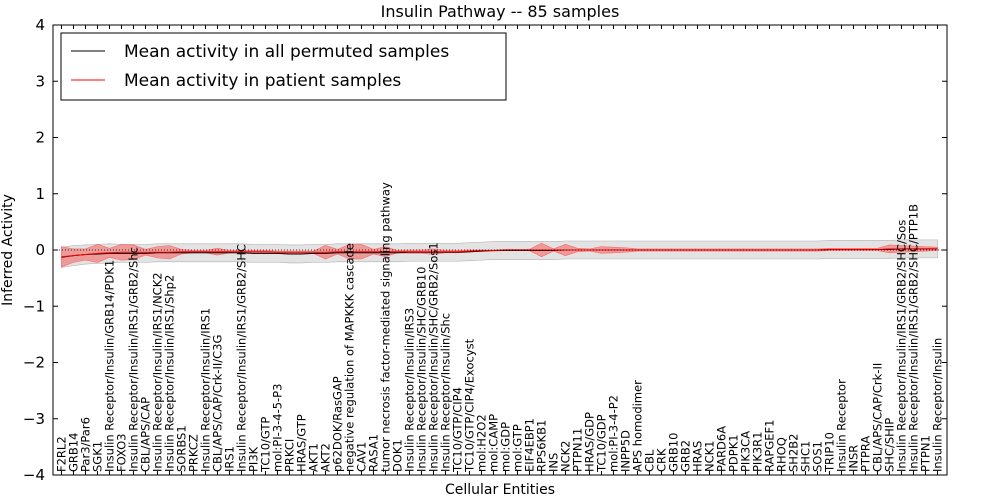 The image size is (1000, 500). I want to click on x-category-label: Insulin Receptor/Insulin, so click(938, 405).